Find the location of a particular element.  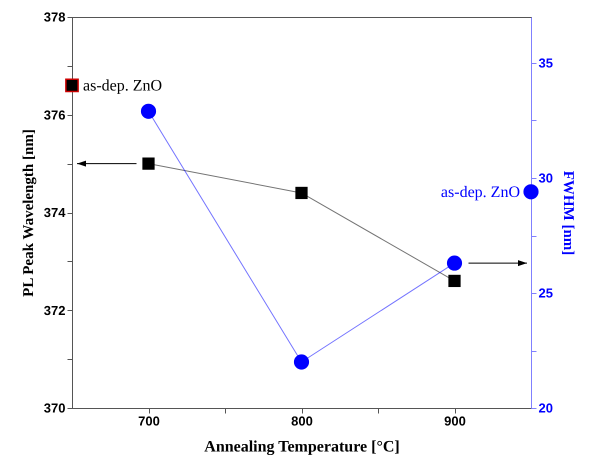

y2-tick-label: 35 is located at coordinates (545, 63).